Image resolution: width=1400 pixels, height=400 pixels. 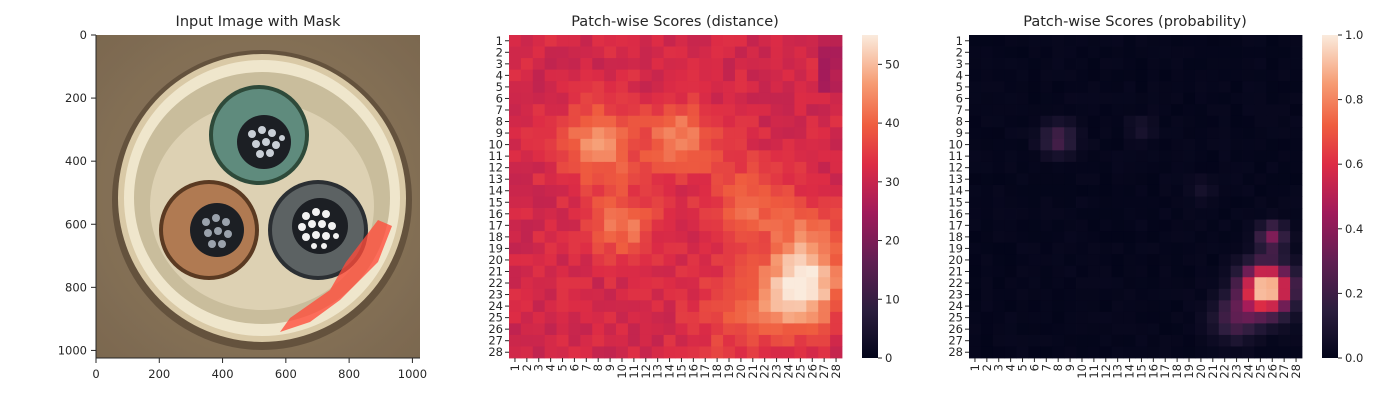 I want to click on row-label: 8, so click(x=499, y=122).